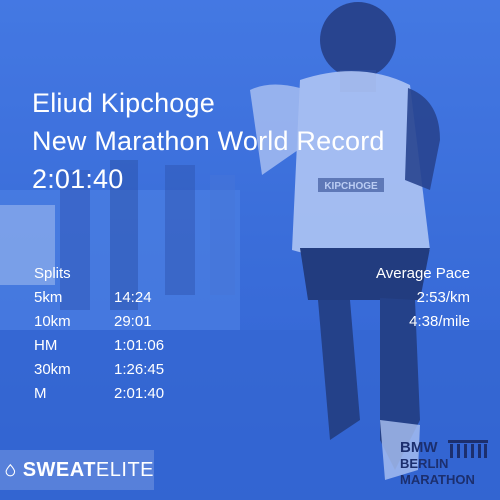 This screenshot has height=500, width=500. I want to click on split-time: 14:24, so click(133, 297).